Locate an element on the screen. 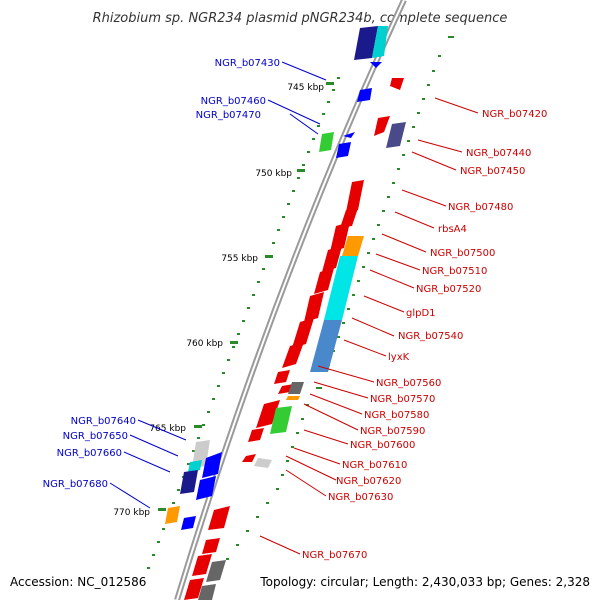  tick-label-770: 770 kbp is located at coordinates (131, 513).